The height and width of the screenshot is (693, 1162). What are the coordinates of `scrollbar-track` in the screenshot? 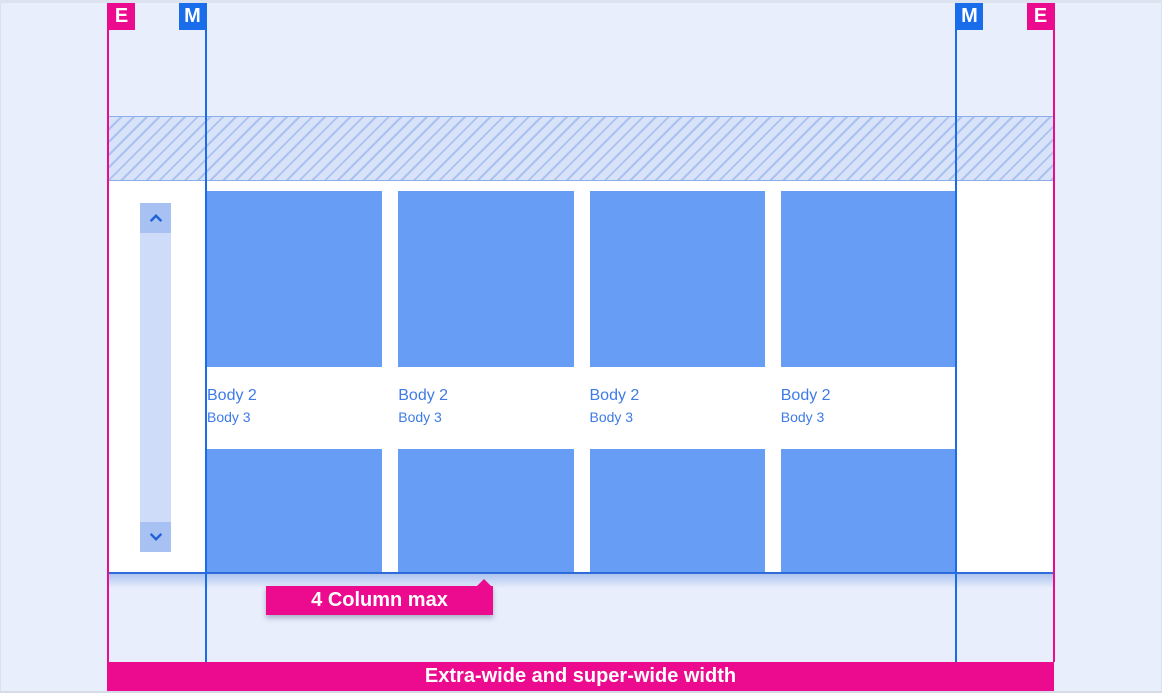 It's located at (155, 377).